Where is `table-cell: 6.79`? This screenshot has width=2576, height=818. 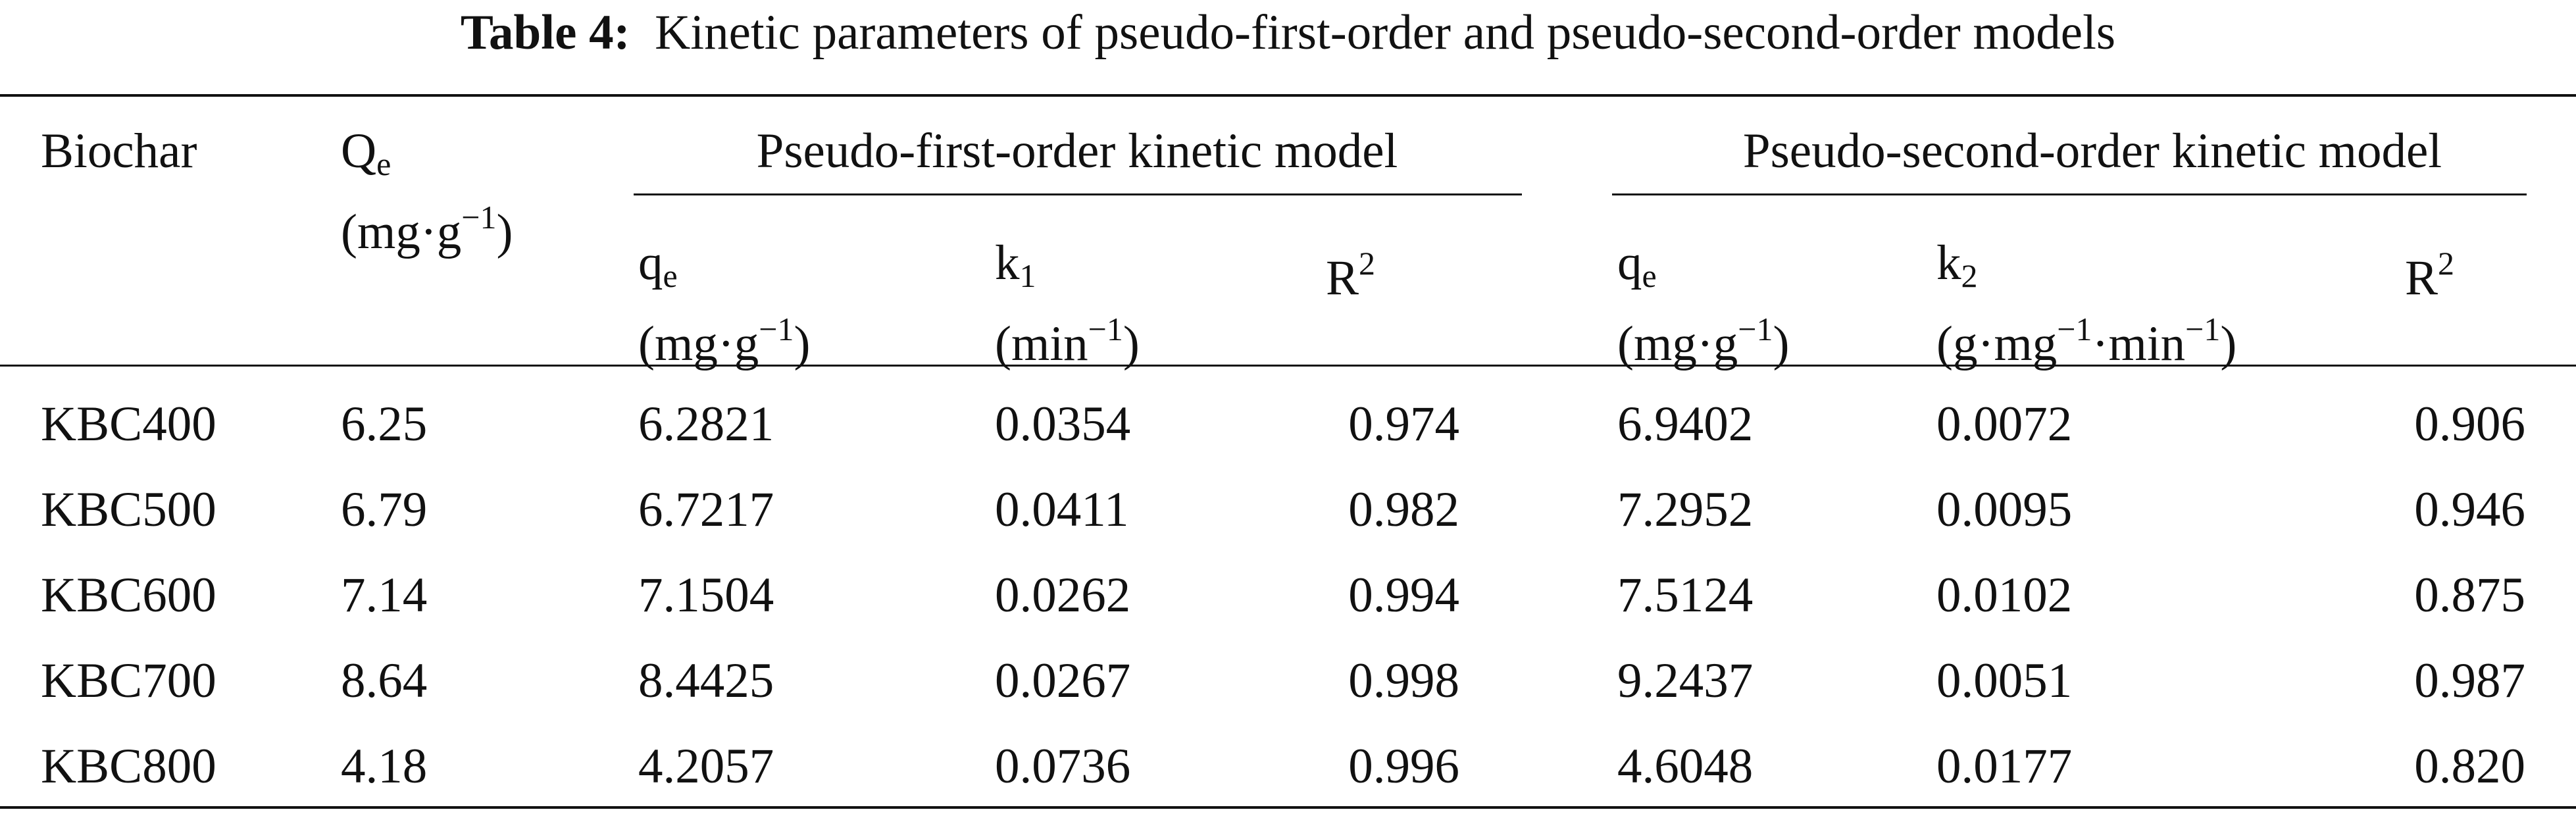 table-cell: 6.79 is located at coordinates (384, 510).